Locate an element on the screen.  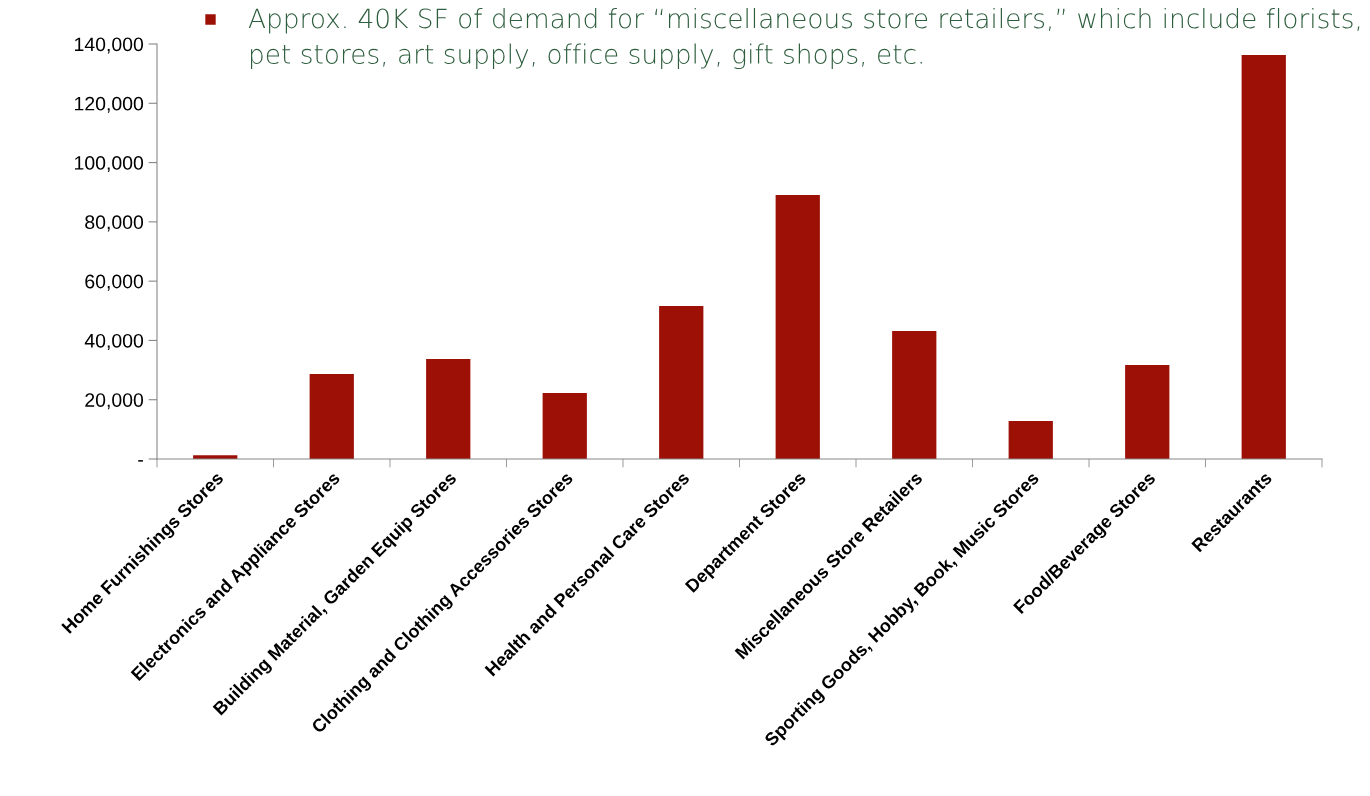
y-tick-label: 40,000 is located at coordinates (114, 341).